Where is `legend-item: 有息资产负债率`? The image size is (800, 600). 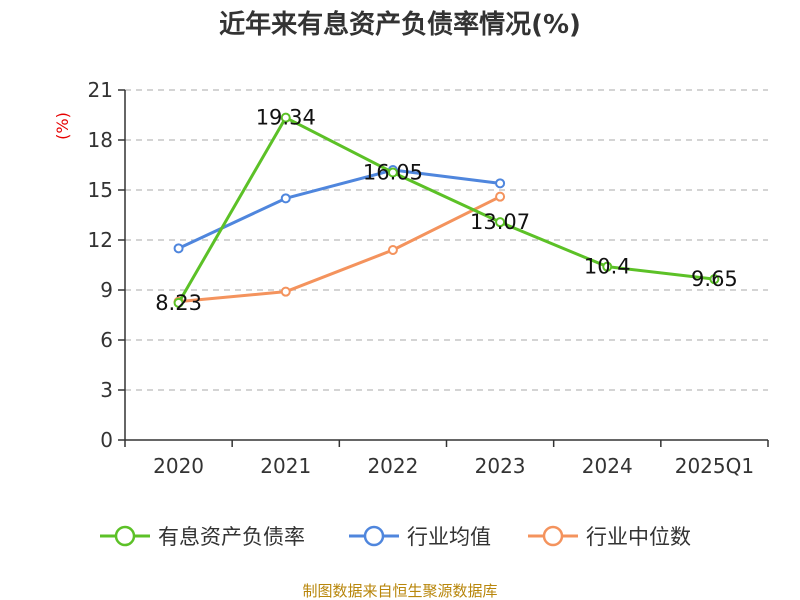
legend-item: 有息资产负债率 is located at coordinates (202, 537).